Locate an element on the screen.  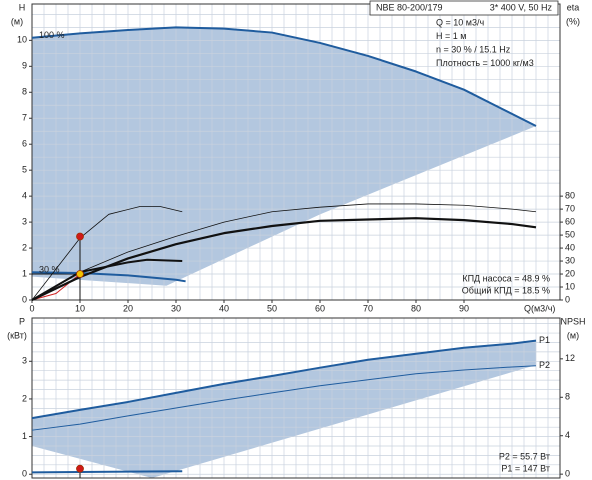
x-tick-label: 90 is located at coordinates (464, 308).